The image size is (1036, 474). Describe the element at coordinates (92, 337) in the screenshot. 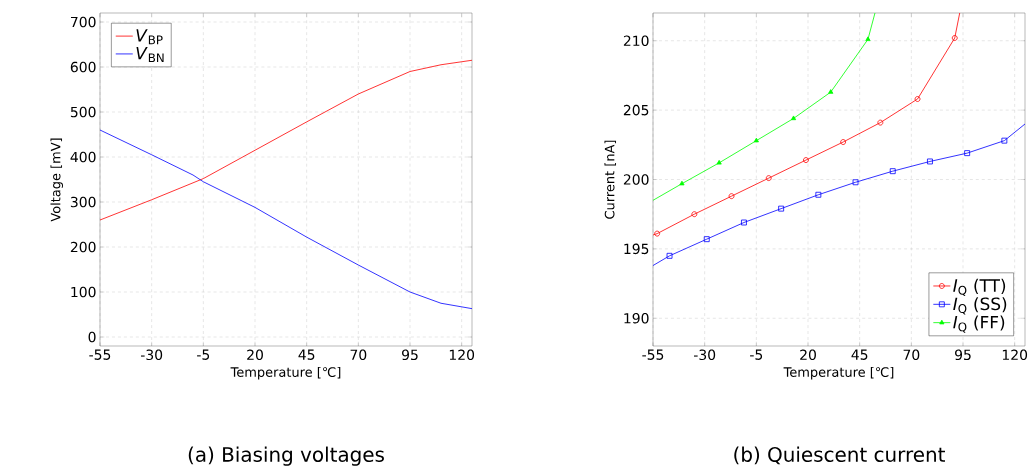

I see `y-tick-label: 0` at that location.